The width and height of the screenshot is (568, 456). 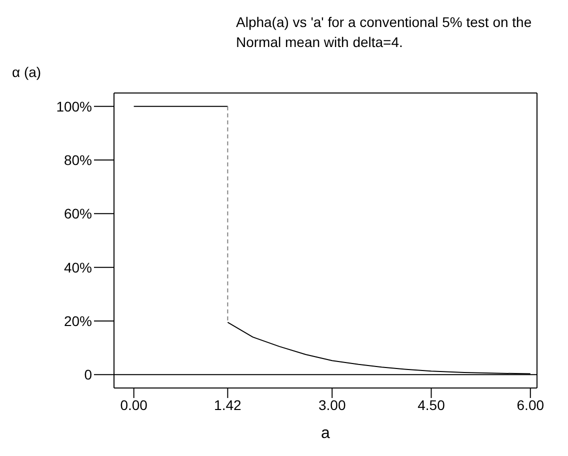 I want to click on y-tick-label: 20%, so click(x=78, y=320).